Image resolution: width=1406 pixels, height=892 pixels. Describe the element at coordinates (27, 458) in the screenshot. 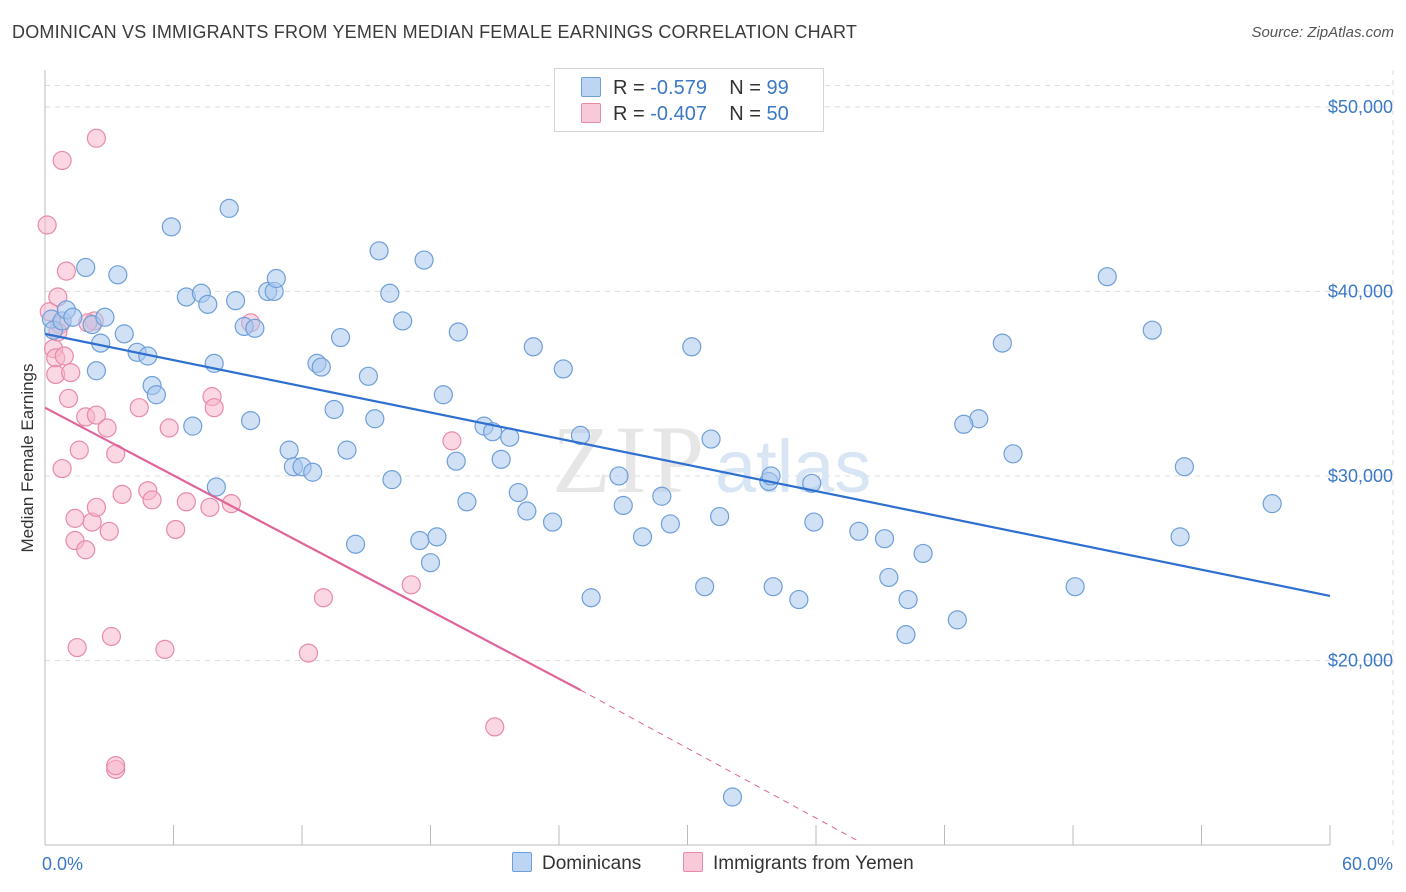

I see `y-axis-label: Median Female Earnings` at that location.